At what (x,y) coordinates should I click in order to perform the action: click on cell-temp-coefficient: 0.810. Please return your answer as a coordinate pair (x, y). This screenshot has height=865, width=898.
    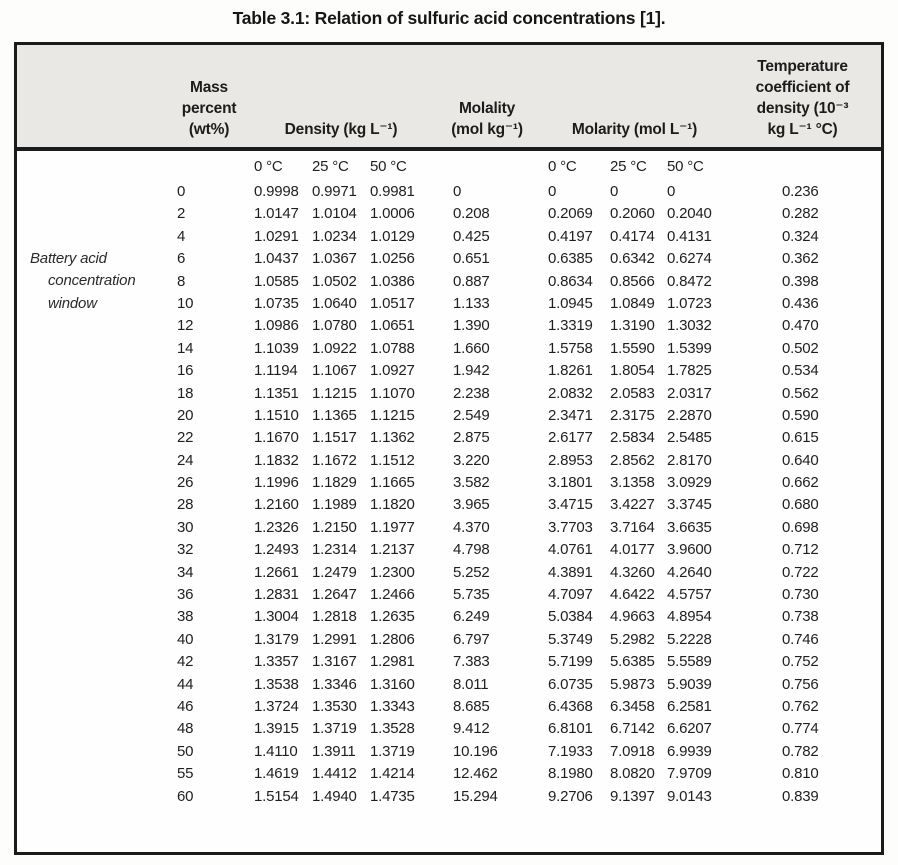
    Looking at the image, I should click on (800, 774).